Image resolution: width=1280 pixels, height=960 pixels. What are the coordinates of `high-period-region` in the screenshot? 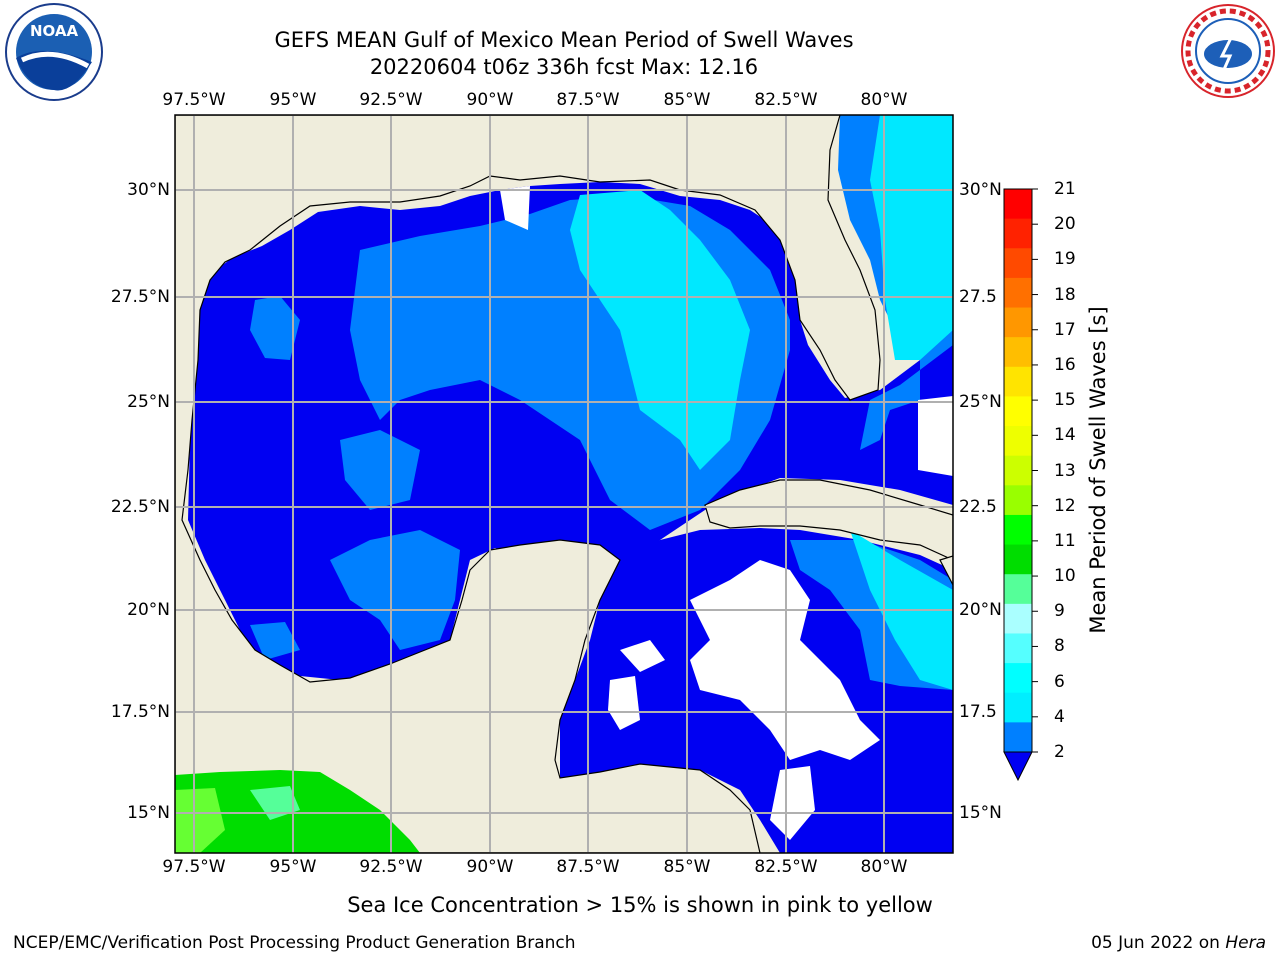 It's located at (660, 330).